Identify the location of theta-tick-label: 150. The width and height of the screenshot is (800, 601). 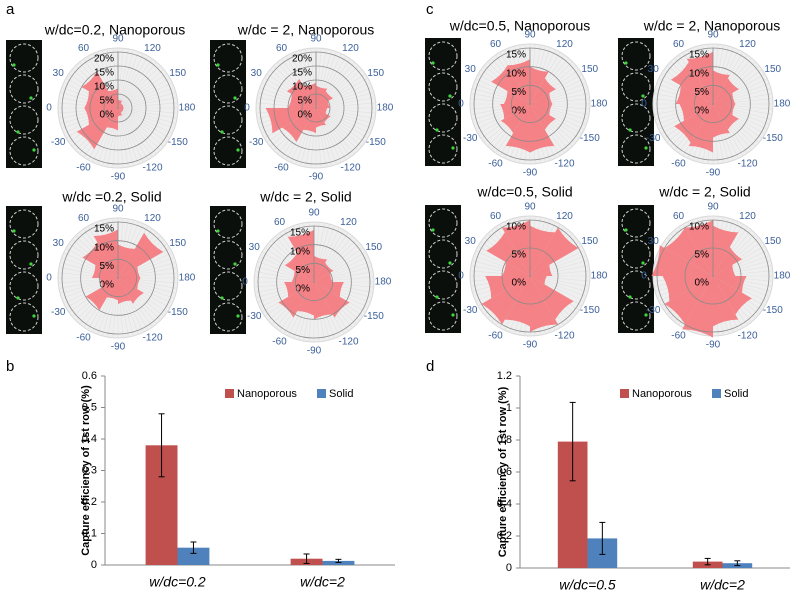
(589, 69).